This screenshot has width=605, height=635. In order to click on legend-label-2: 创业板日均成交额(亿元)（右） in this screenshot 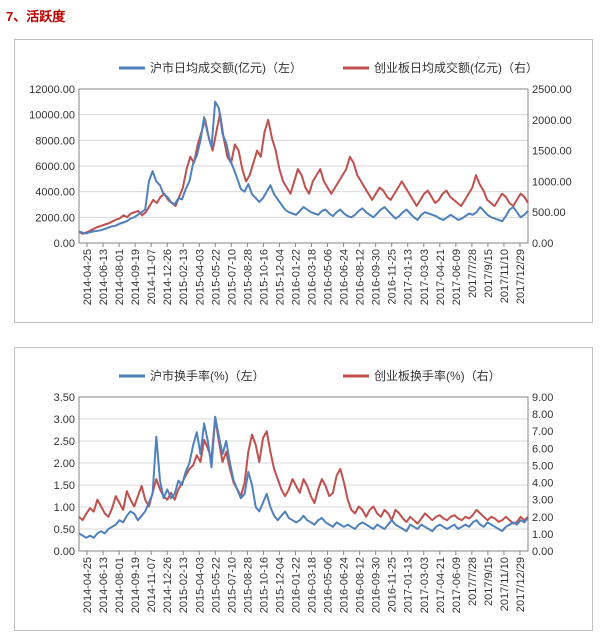, I will do `click(456, 67)`.